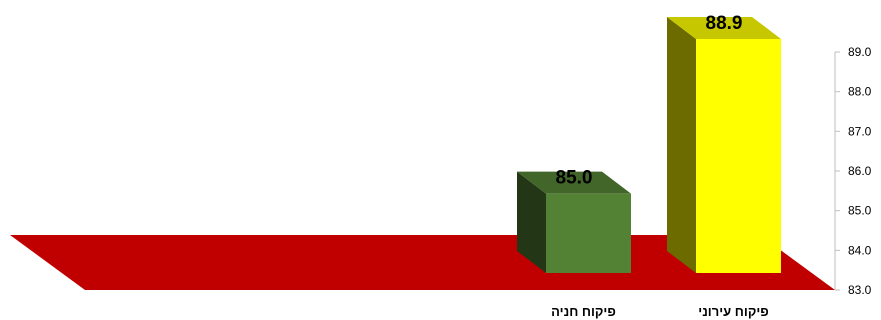 The width and height of the screenshot is (881, 320). What do you see at coordinates (860, 171) in the screenshot?
I see `y-tick-label: 86.0` at bounding box center [860, 171].